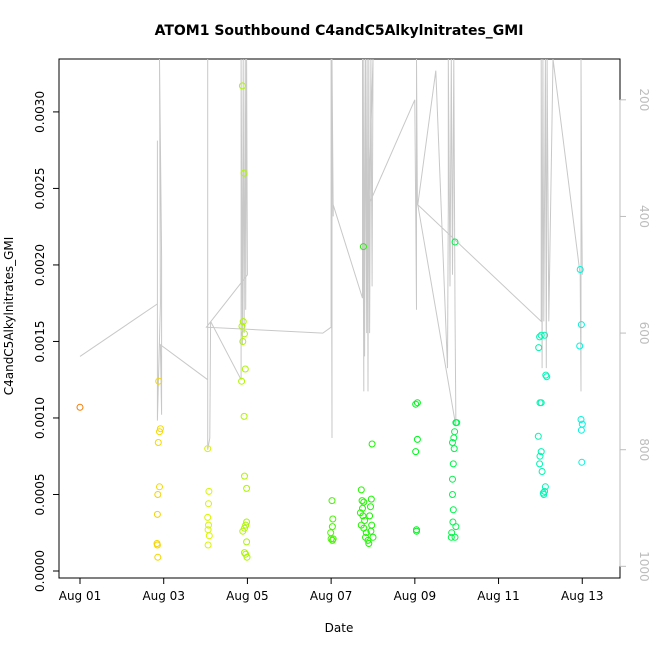  Describe the element at coordinates (40, 265) in the screenshot. I see `y-tick-label-4: 0.0020` at that location.